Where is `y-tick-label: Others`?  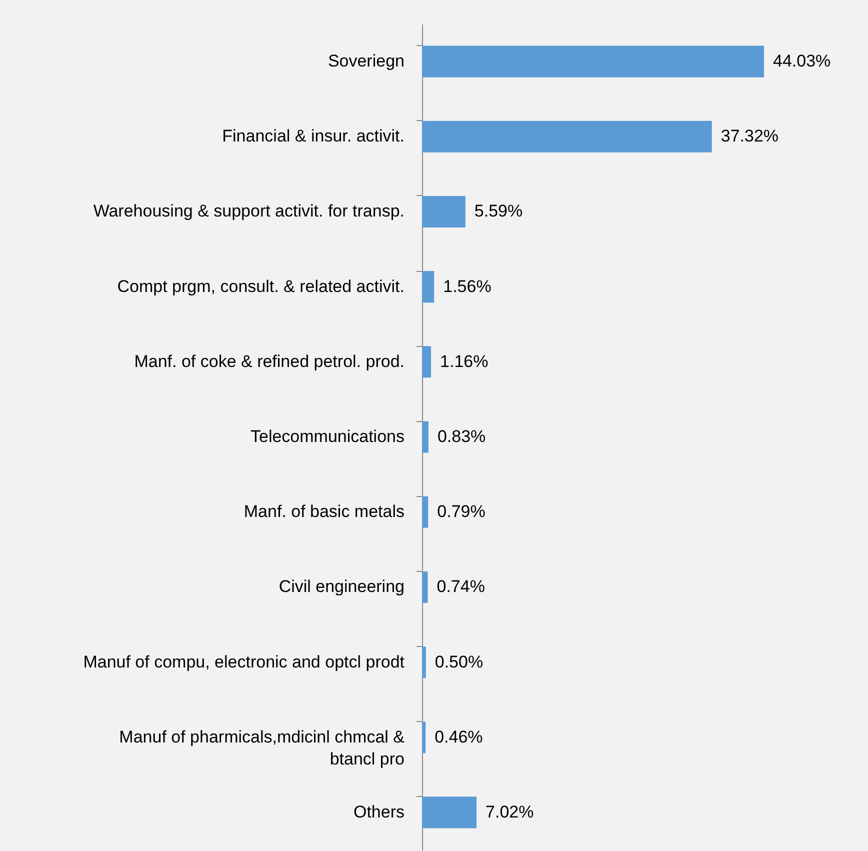
y-tick-label: Others is located at coordinates (378, 812).